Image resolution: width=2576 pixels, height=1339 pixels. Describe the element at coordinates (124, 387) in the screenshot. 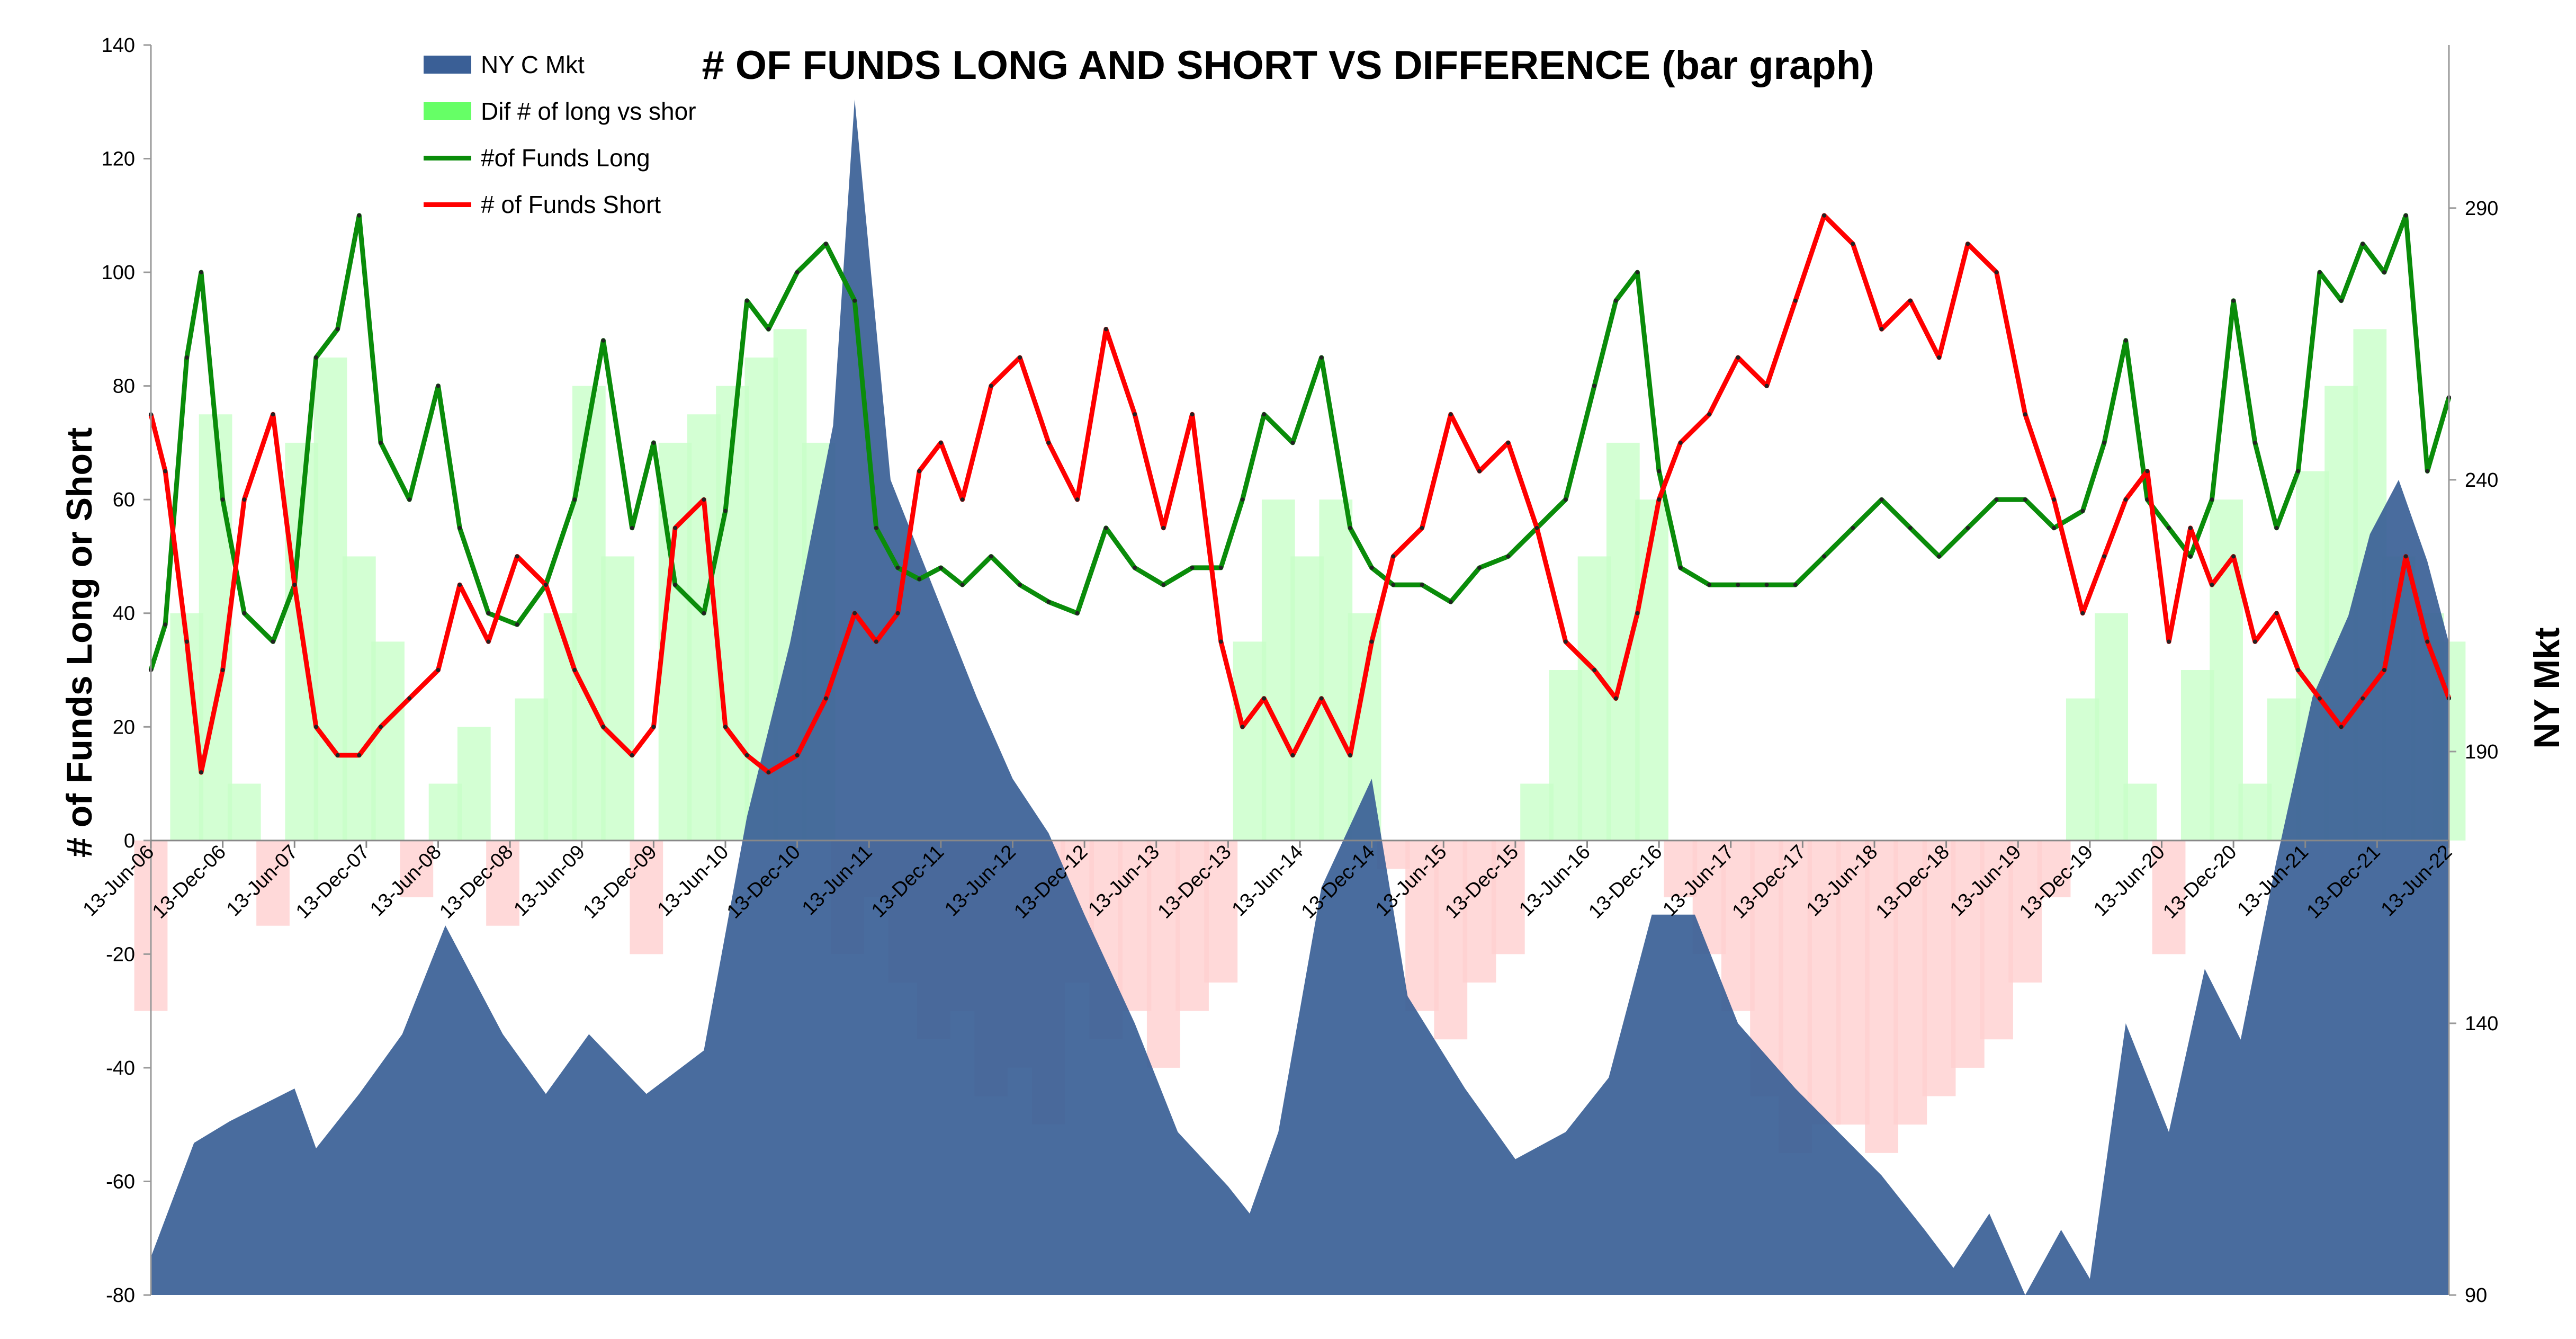

I see `y-left-tick-label: 80` at that location.